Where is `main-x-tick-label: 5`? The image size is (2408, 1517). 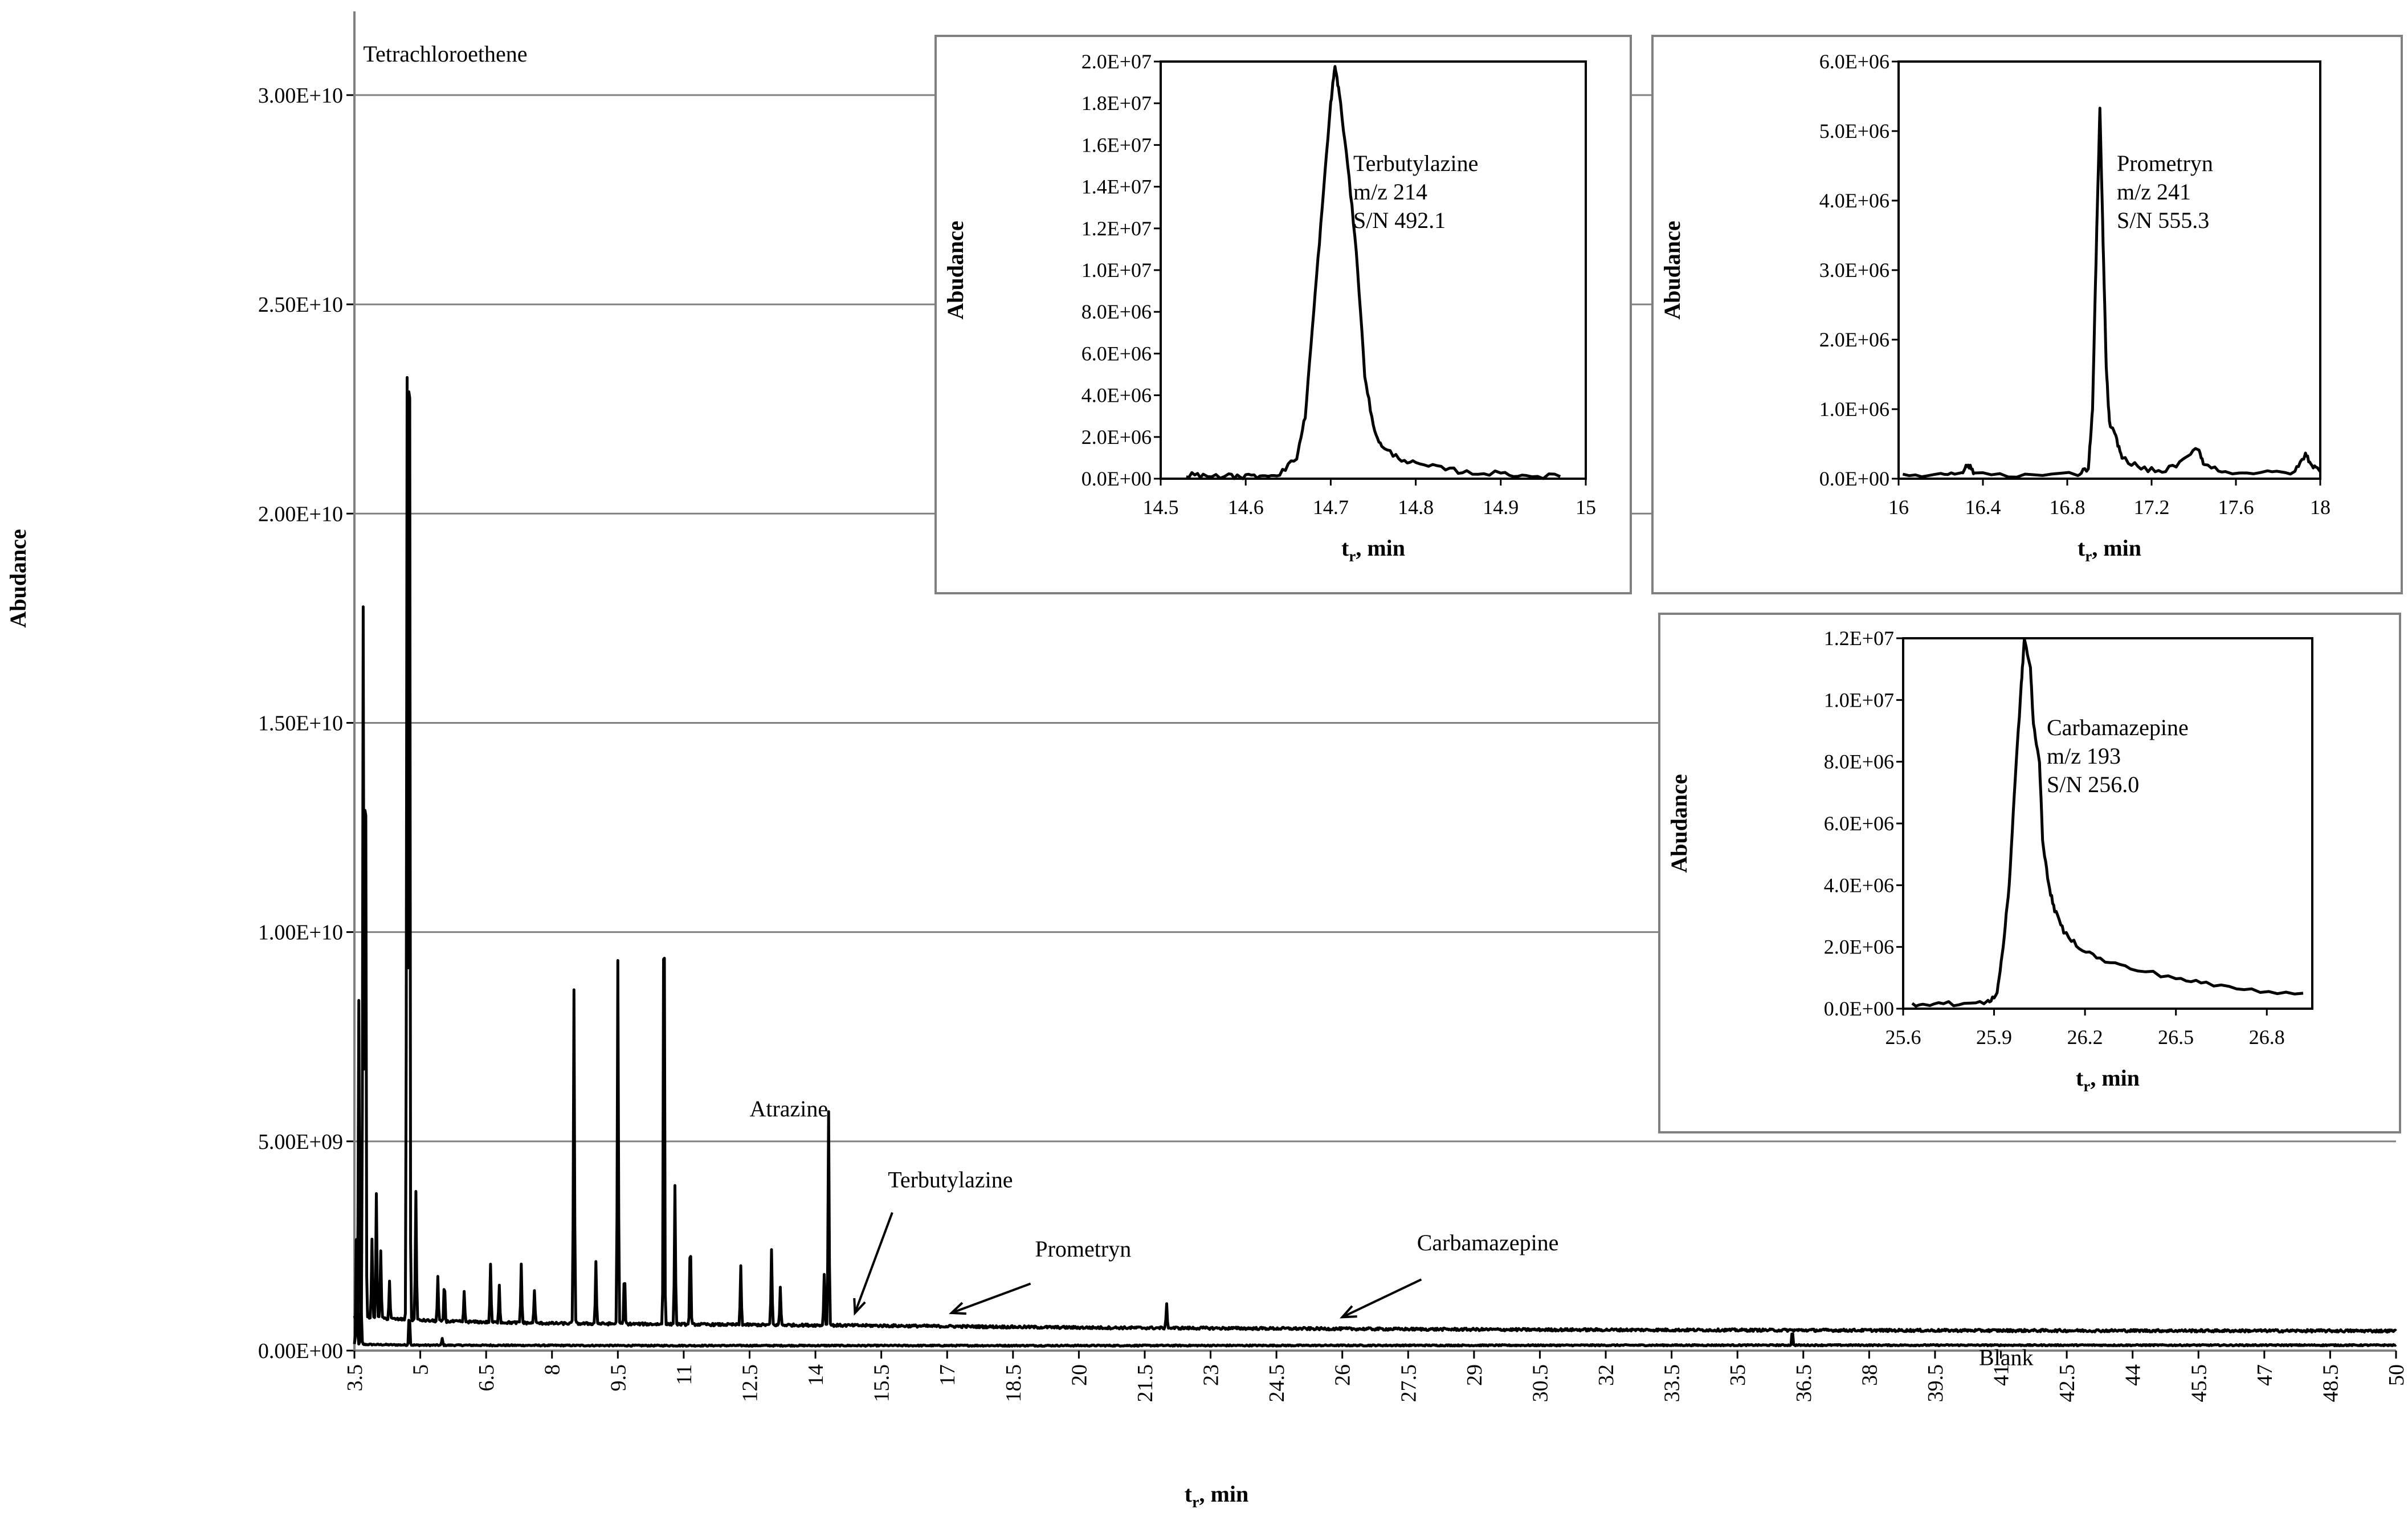 main-x-tick-label: 5 is located at coordinates (421, 1369).